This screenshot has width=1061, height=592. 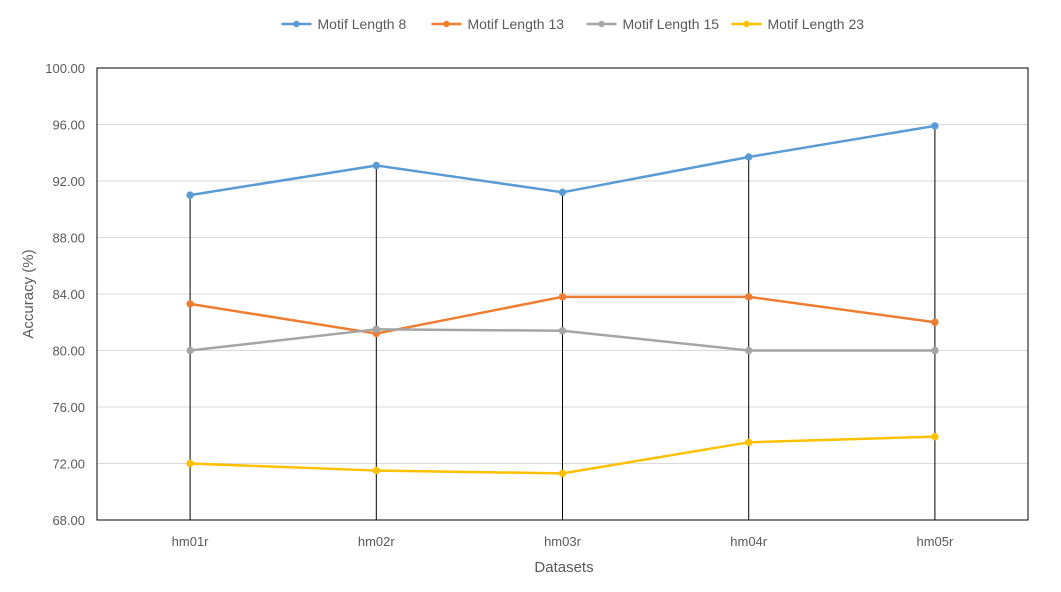 I want to click on y-axis-label: Accuracy (%), so click(x=28, y=293).